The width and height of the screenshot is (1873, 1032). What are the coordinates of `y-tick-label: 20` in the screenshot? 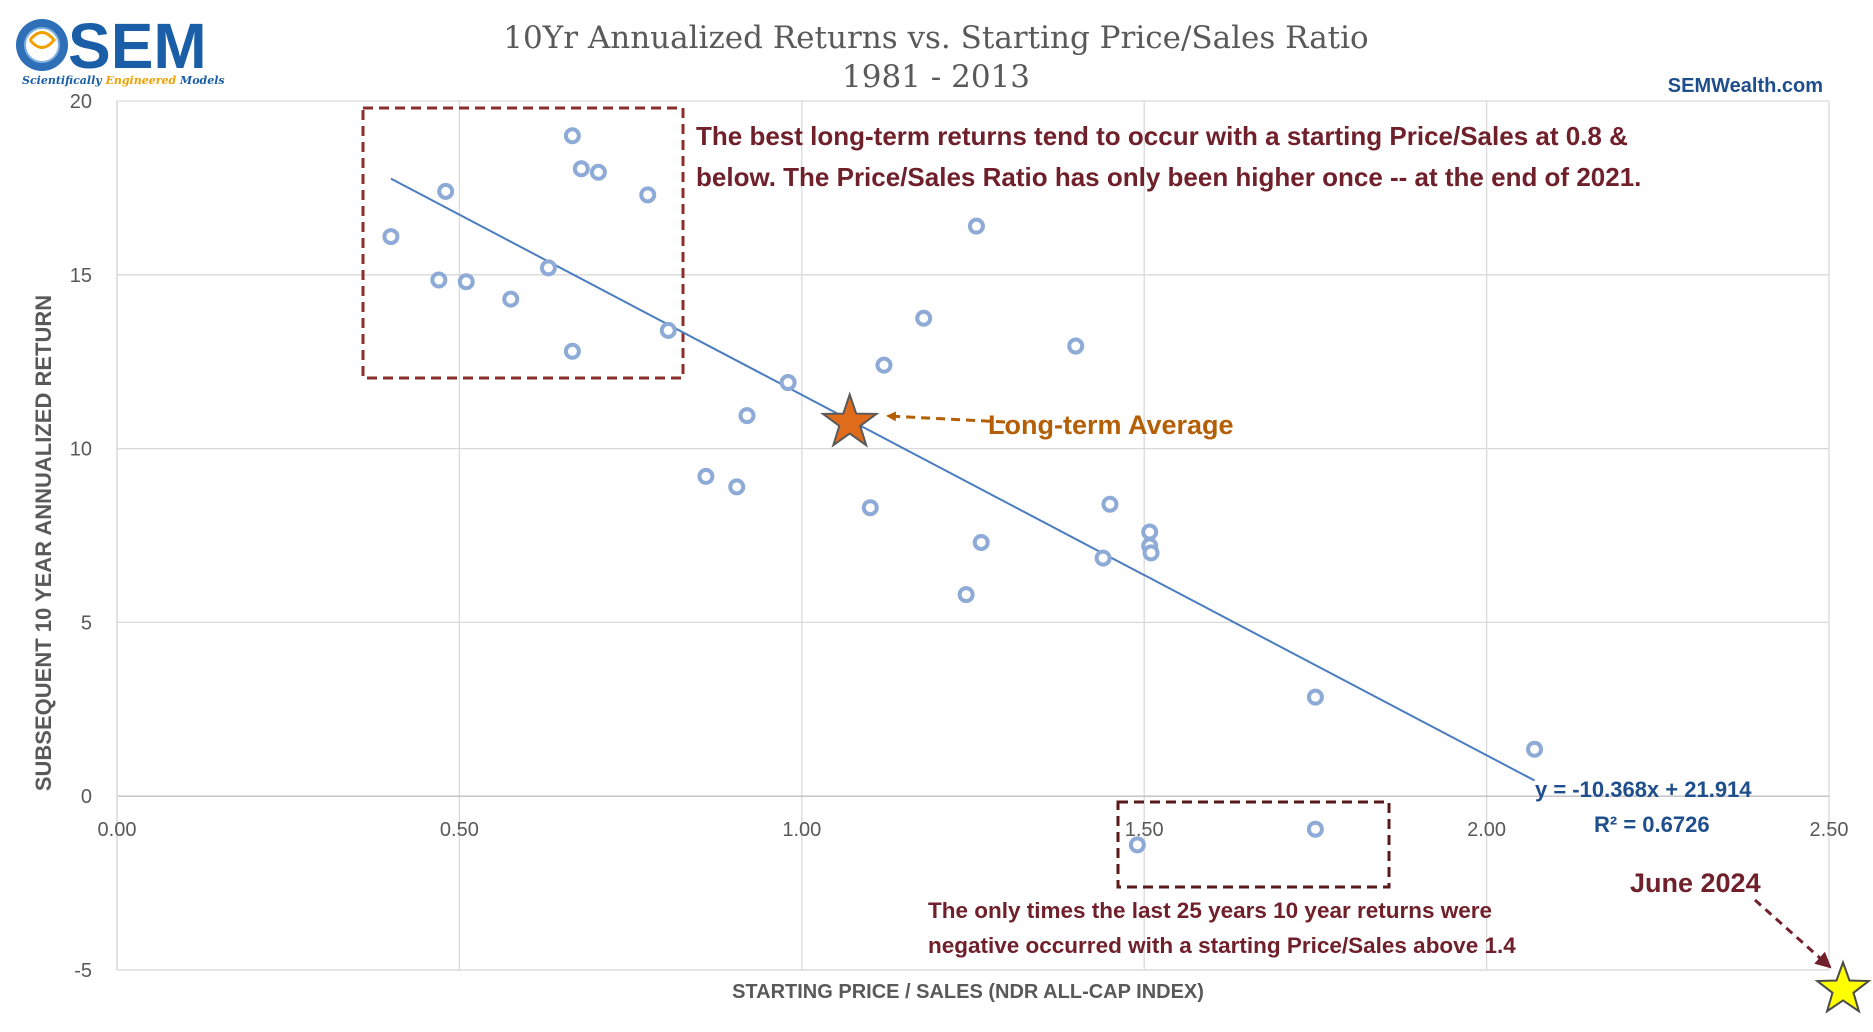 It's located at (81, 102).